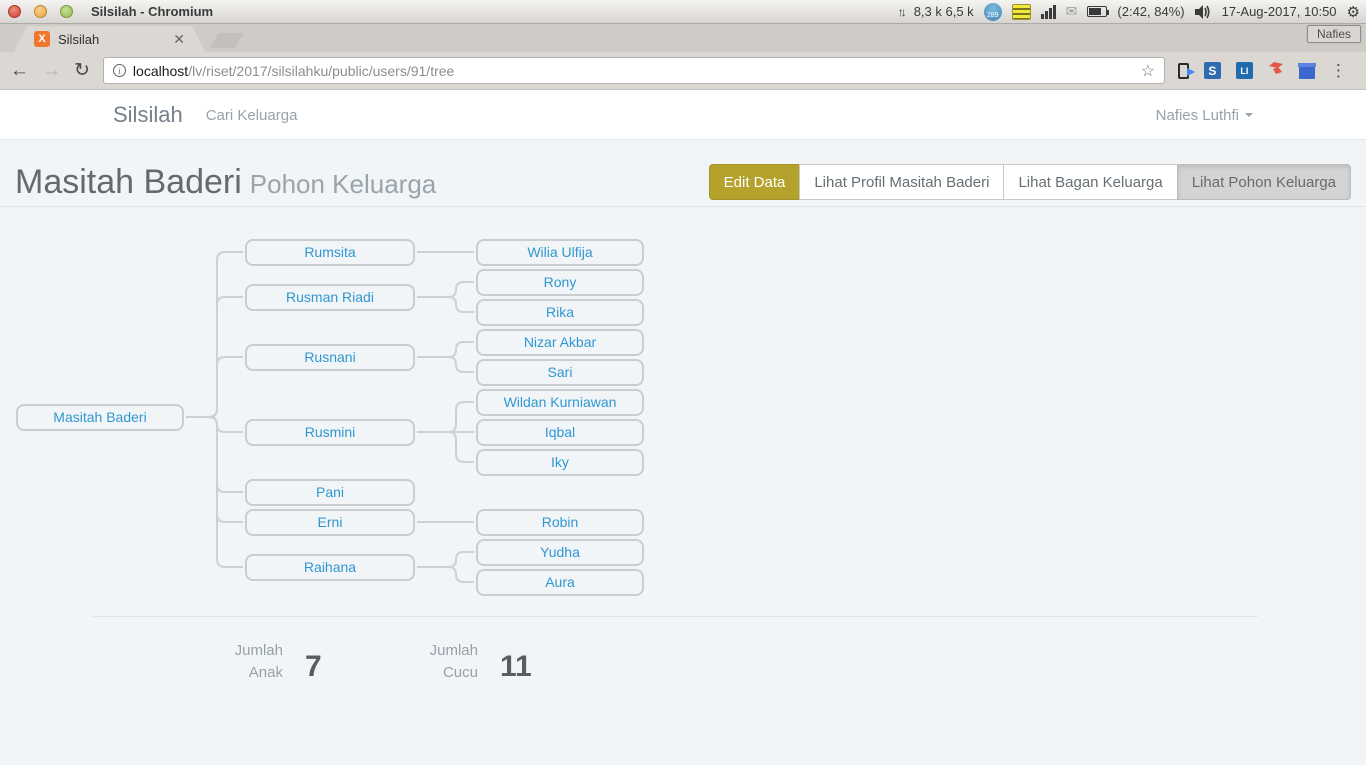  I want to click on stat-value: 11, so click(516, 666).